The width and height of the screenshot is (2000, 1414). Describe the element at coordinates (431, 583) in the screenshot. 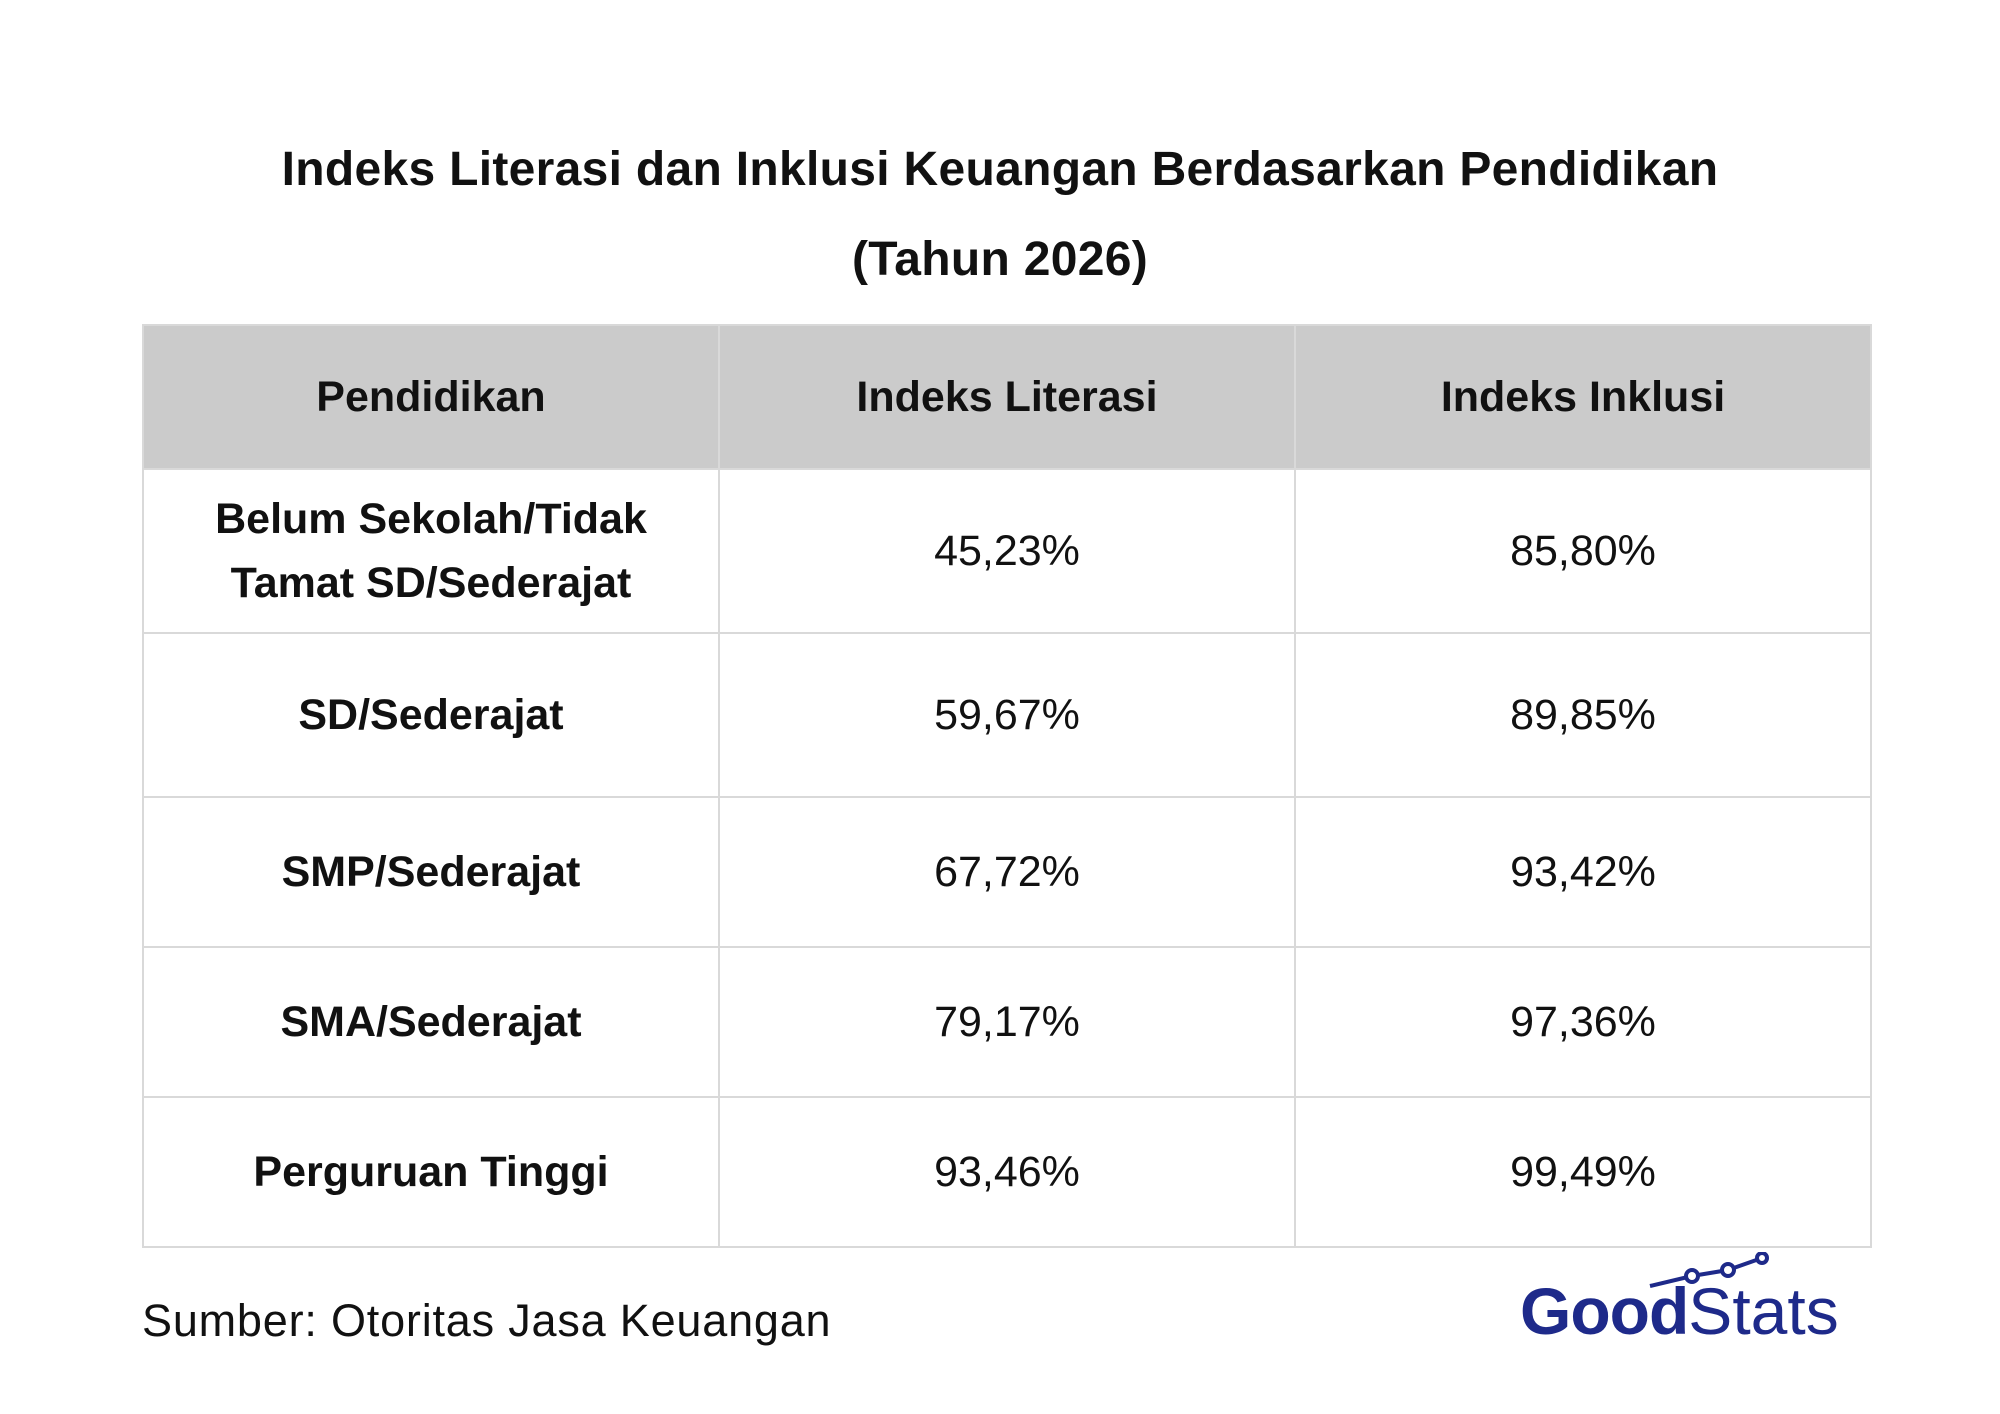

I see `row-label-line: Tamat SD/Sederajat` at that location.